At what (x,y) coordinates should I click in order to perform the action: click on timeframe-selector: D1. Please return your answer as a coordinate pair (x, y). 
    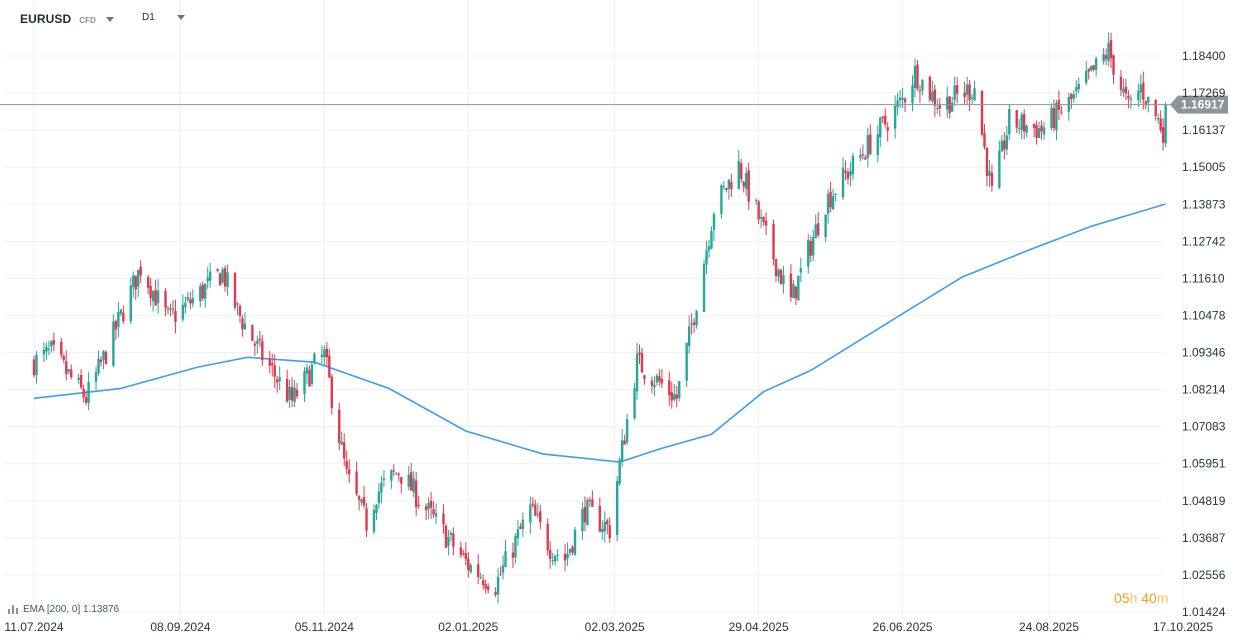
    Looking at the image, I should click on (163, 17).